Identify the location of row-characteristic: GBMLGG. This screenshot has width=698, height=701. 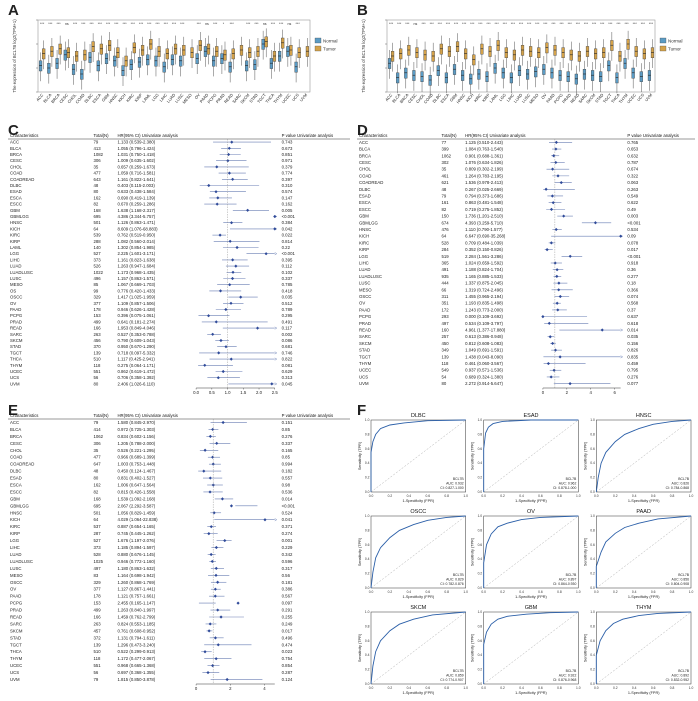
(20, 505).